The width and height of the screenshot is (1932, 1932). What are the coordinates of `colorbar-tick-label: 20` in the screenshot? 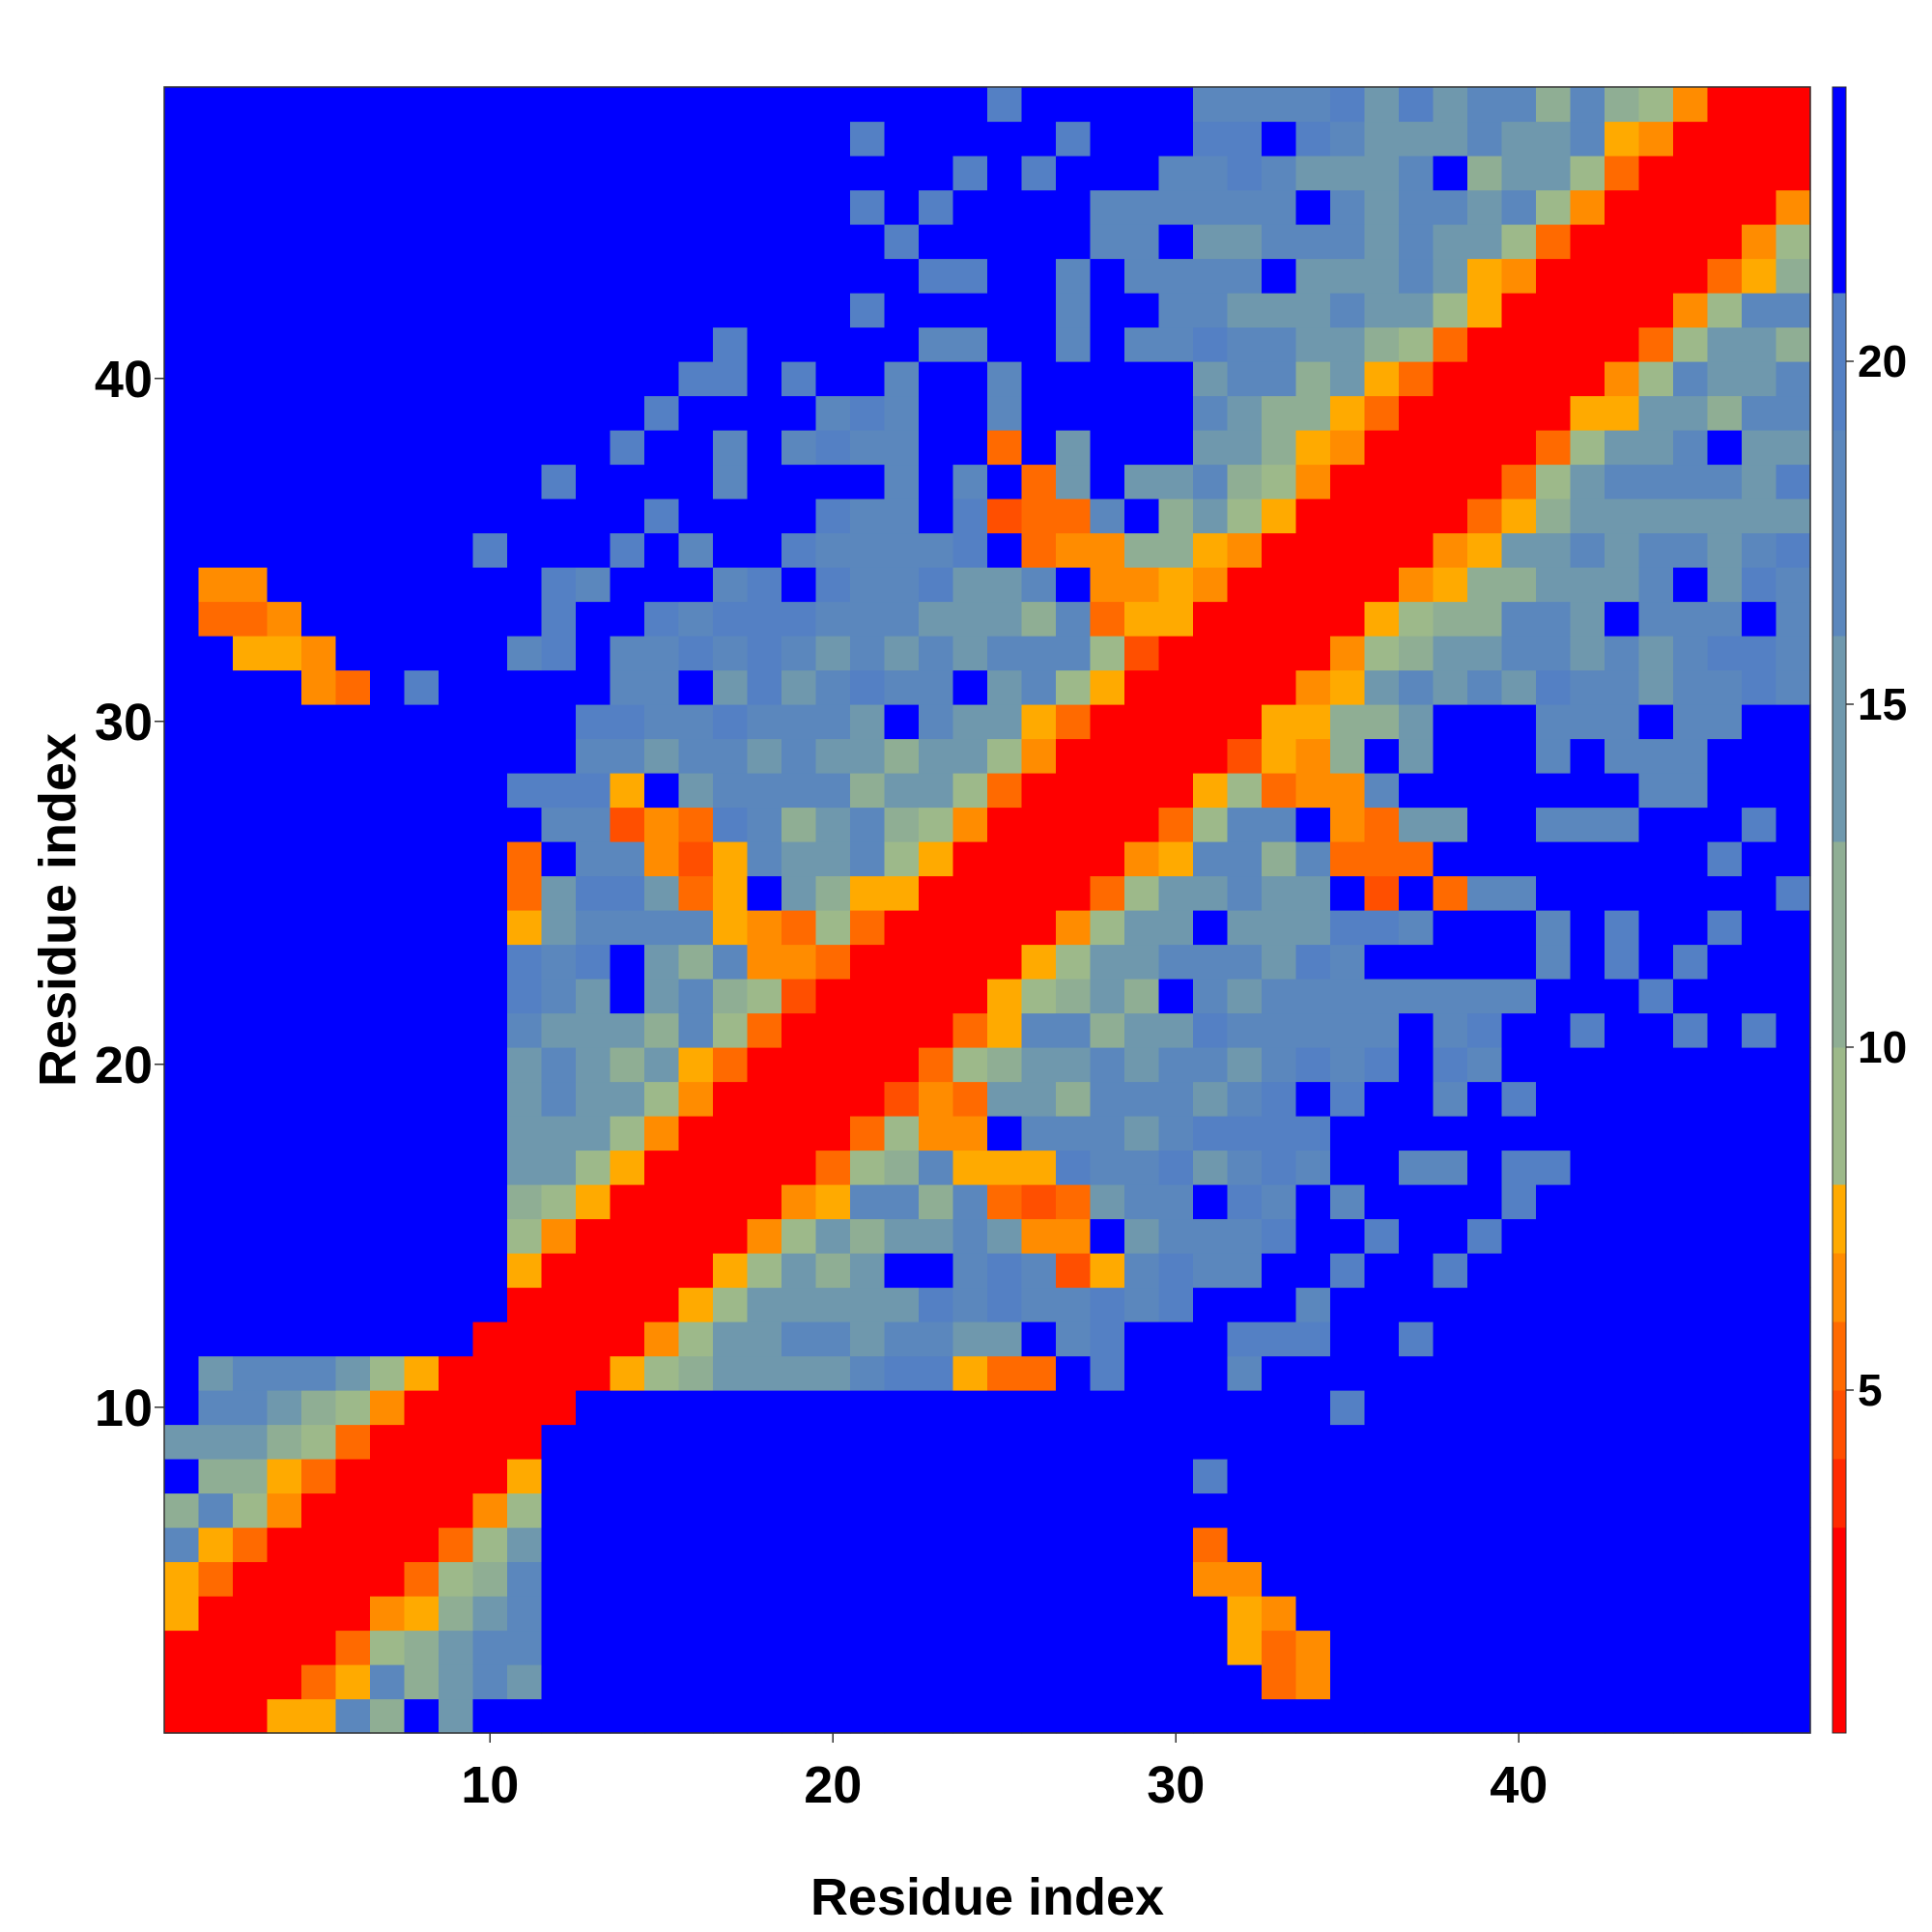 It's located at (1882, 361).